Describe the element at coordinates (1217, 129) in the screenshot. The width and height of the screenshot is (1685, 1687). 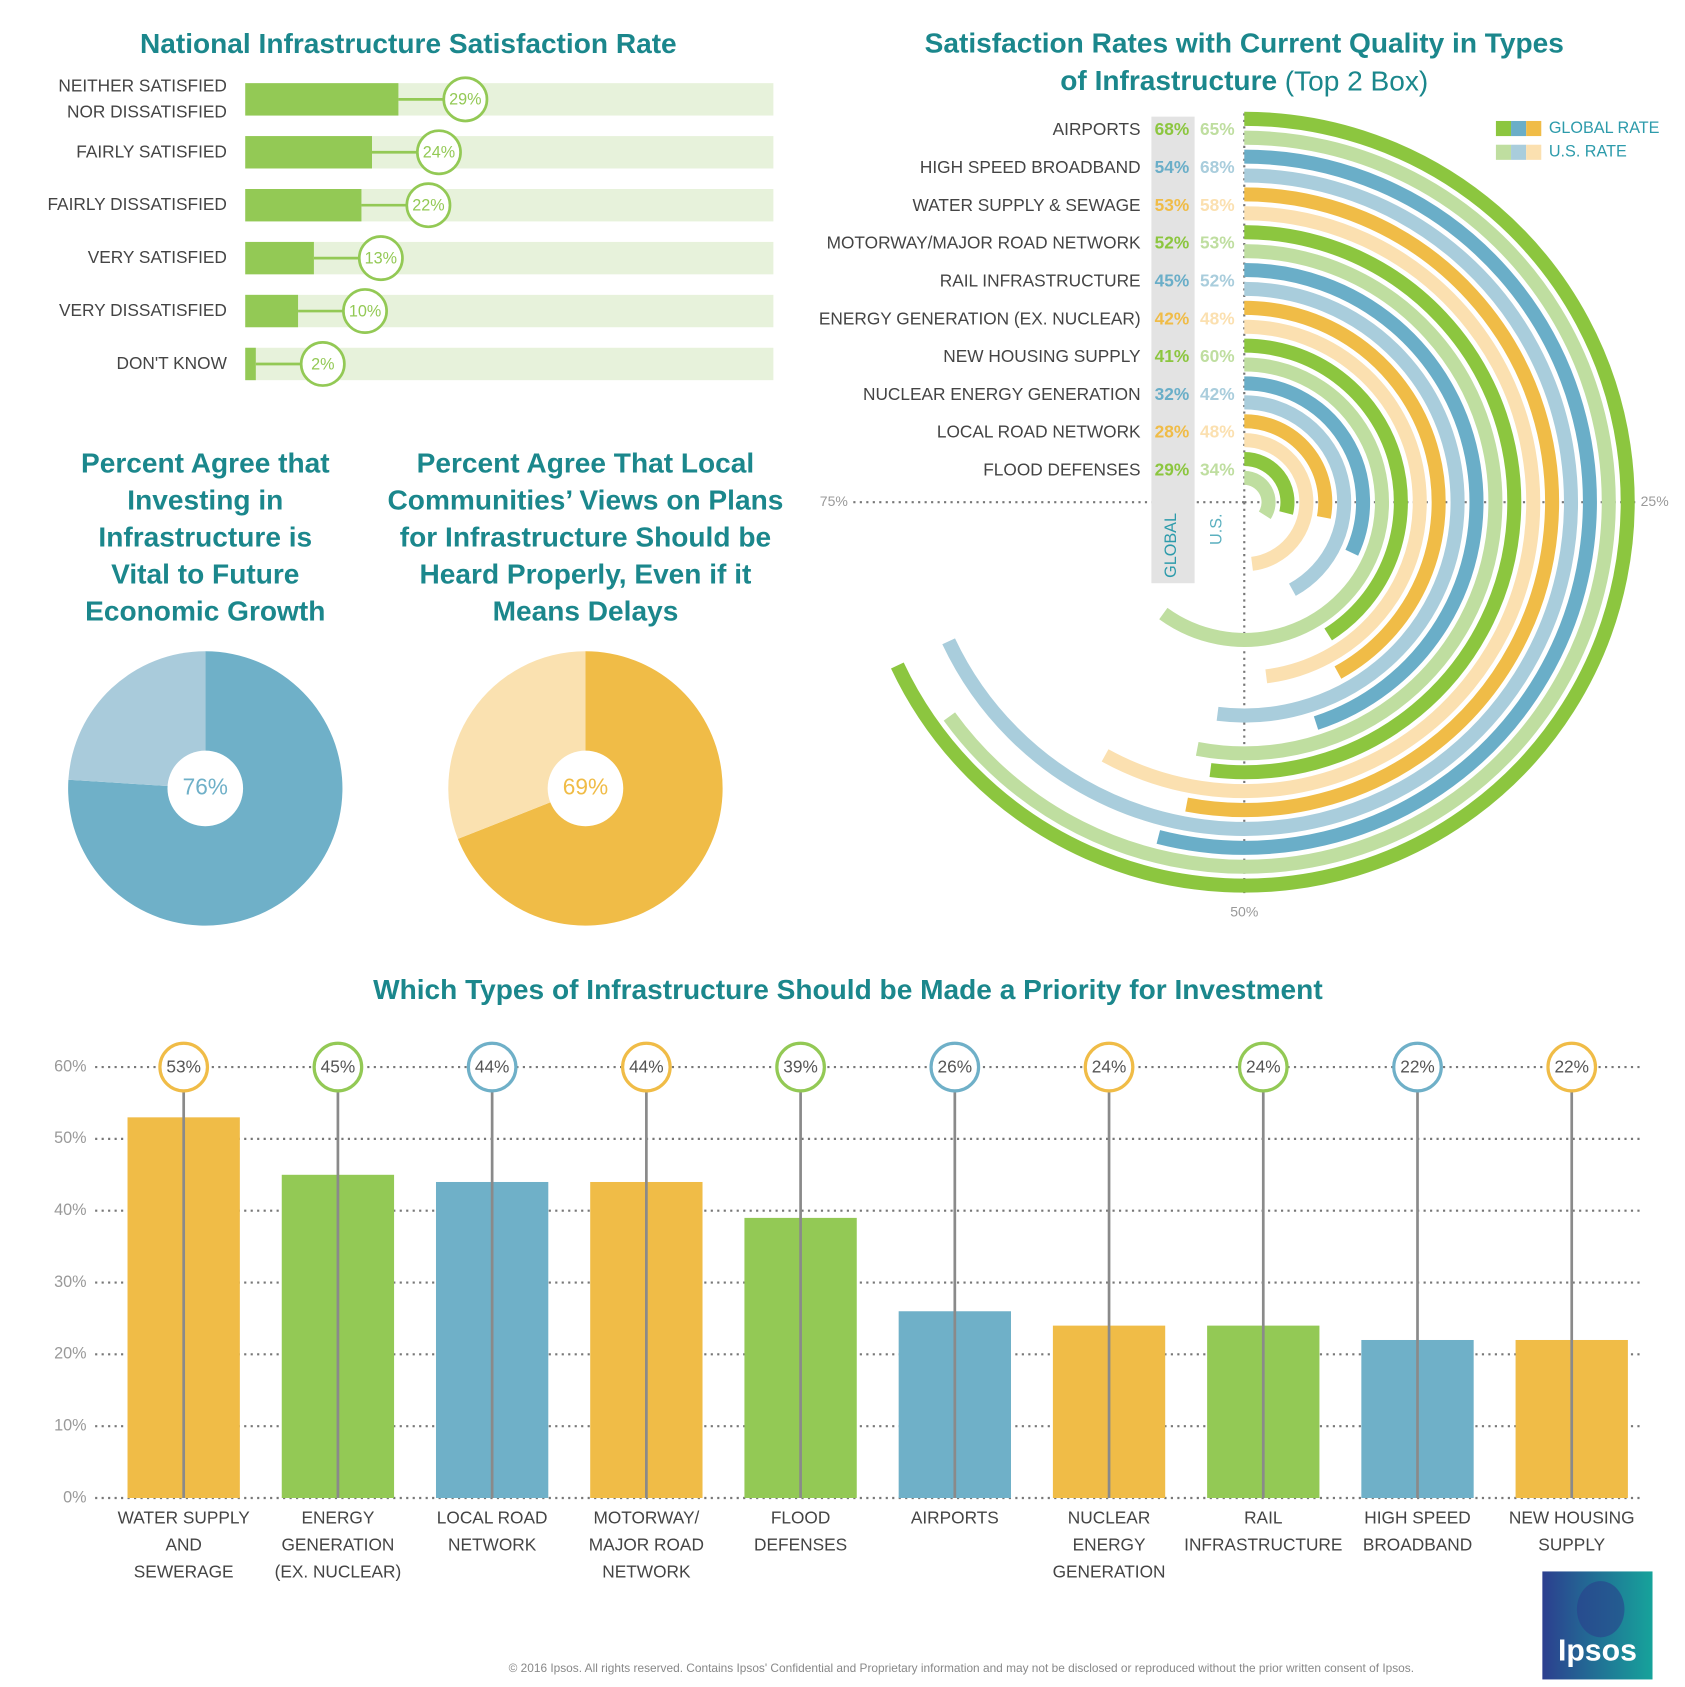
I see `value-label: 65%` at that location.